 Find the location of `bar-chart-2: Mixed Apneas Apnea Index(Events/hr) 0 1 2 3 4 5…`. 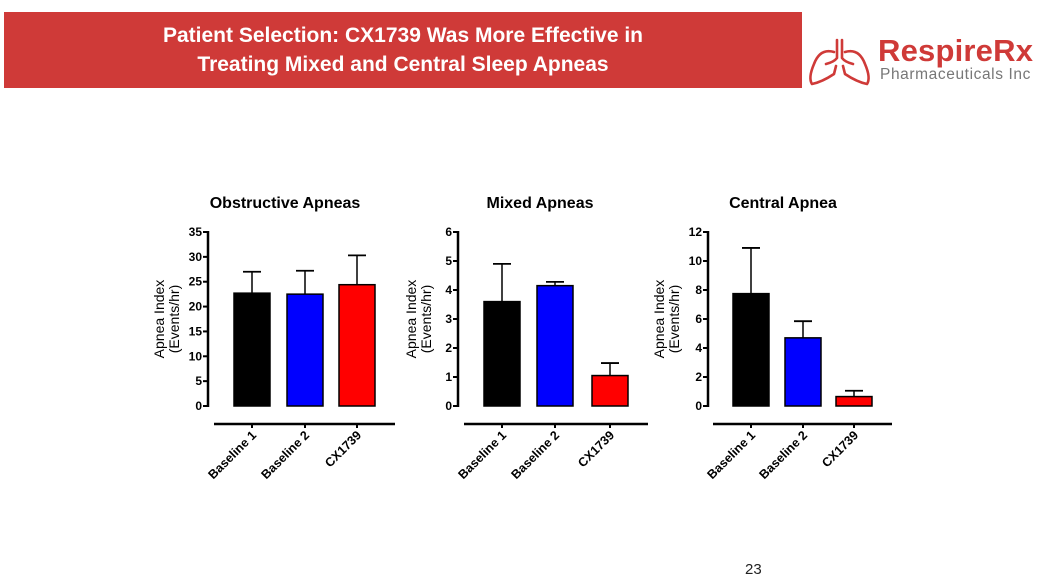

bar-chart-2: Mixed Apneas Apnea Index(Events/hr) 0 1 2 3 4 5… is located at coordinates (525, 338).